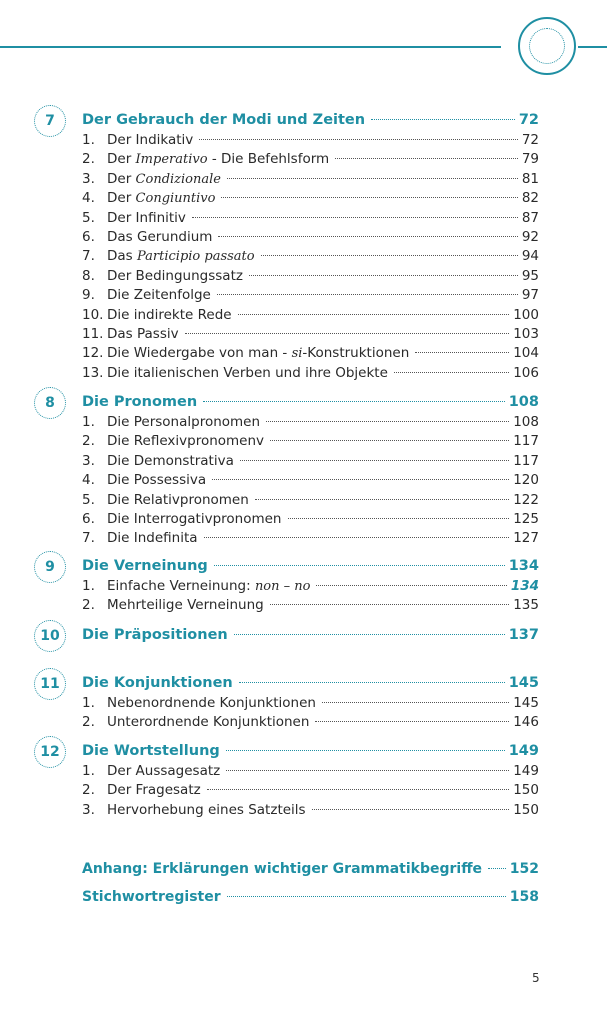 The height and width of the screenshot is (1020, 607). I want to click on toc-item: 8. Der Bedingungssatz 95, so click(310, 276).